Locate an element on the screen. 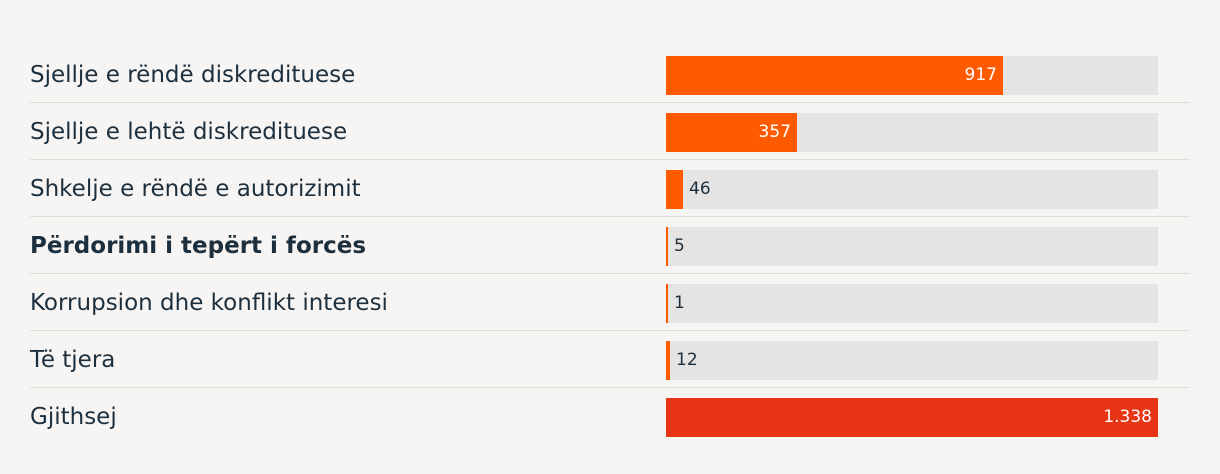 This screenshot has height=474, width=1220. category-label: Të tjera is located at coordinates (73, 360).